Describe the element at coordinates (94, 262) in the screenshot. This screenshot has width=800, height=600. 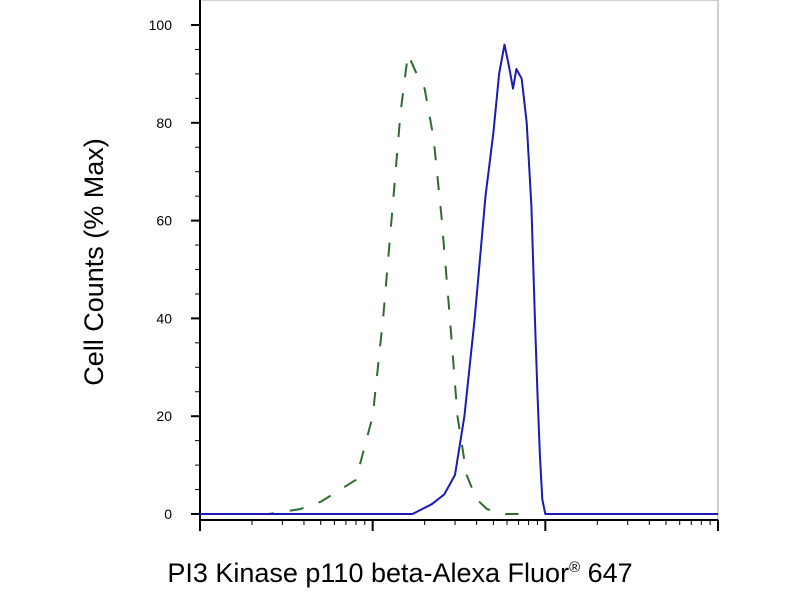
I see `y-axis-title: Cell Counts (% Max)` at that location.